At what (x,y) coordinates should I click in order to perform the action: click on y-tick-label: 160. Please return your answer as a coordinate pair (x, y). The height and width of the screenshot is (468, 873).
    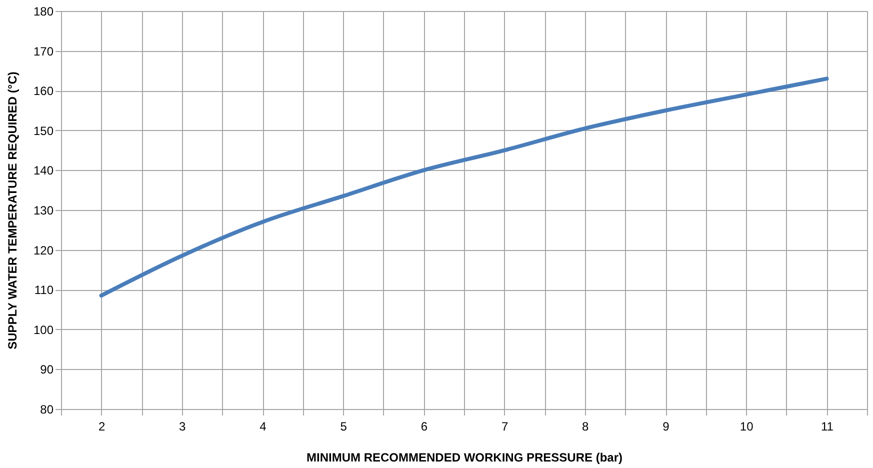
    Looking at the image, I should click on (43, 91).